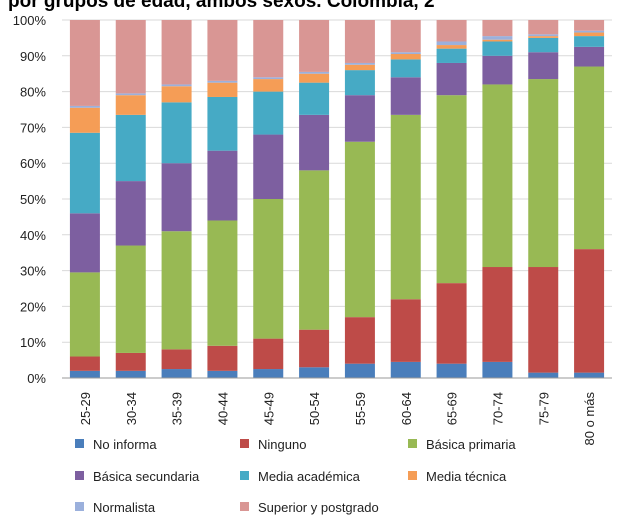  What do you see at coordinates (33, 342) in the screenshot?
I see `y-tick-label: 10%` at bounding box center [33, 342].